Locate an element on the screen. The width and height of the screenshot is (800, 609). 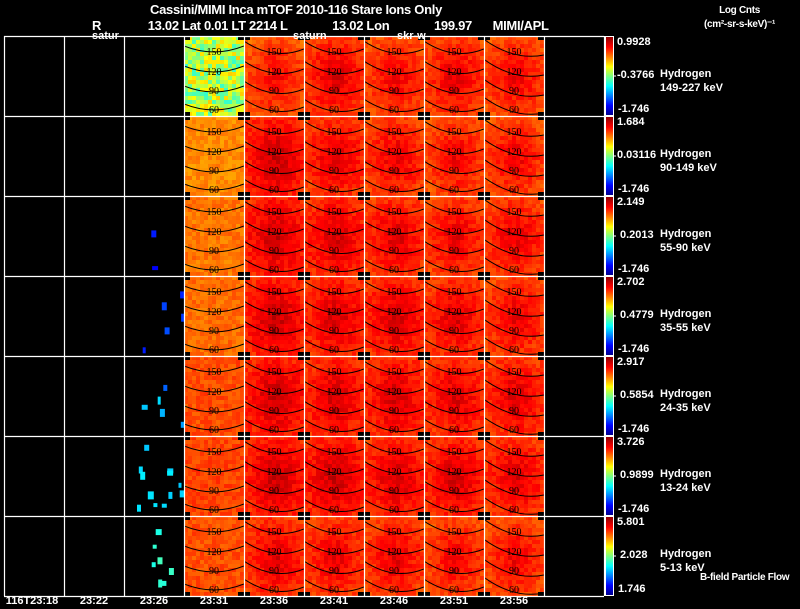
colorbar-max-label: 2.149 is located at coordinates (631, 202).